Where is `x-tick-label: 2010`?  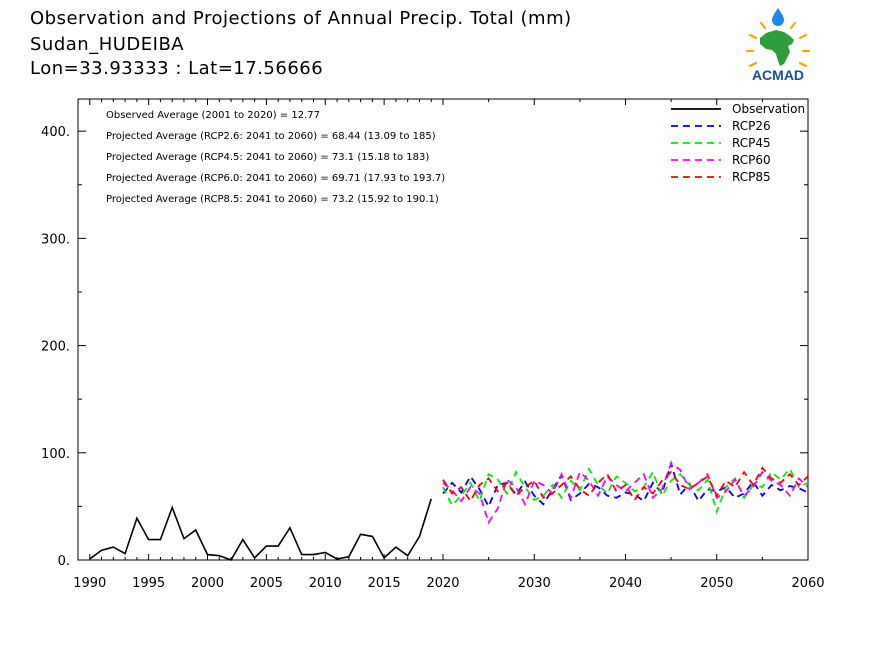 x-tick-label: 2010 is located at coordinates (325, 583).